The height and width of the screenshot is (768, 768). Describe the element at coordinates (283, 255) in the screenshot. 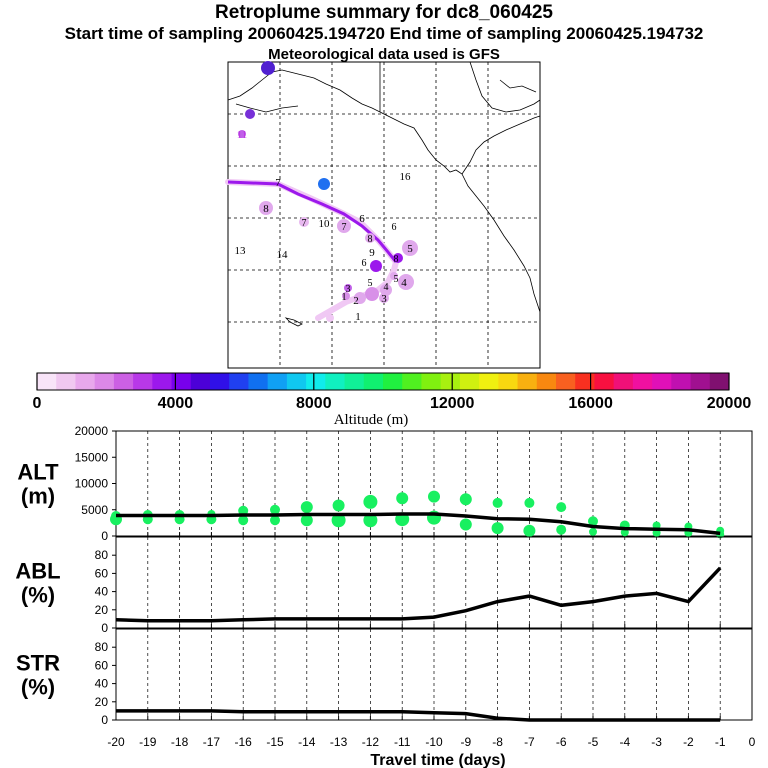

I see `day-label: 14` at that location.